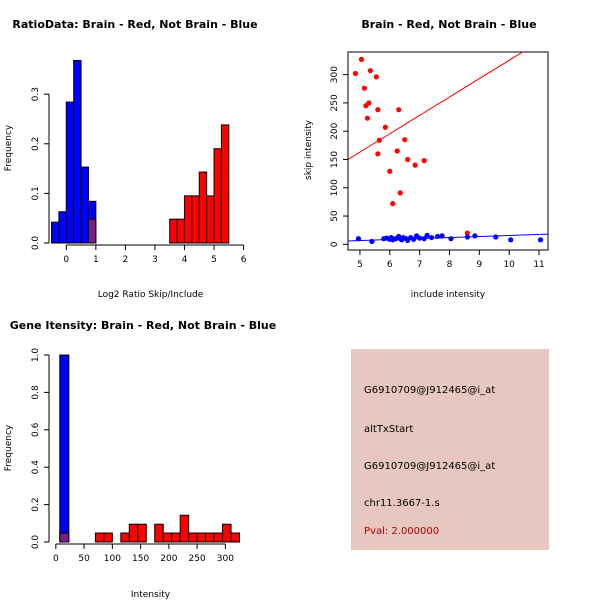 This screenshot has height=600, width=600. Describe the element at coordinates (64, 537) in the screenshot. I see `intensity-bar-overlap` at that location.